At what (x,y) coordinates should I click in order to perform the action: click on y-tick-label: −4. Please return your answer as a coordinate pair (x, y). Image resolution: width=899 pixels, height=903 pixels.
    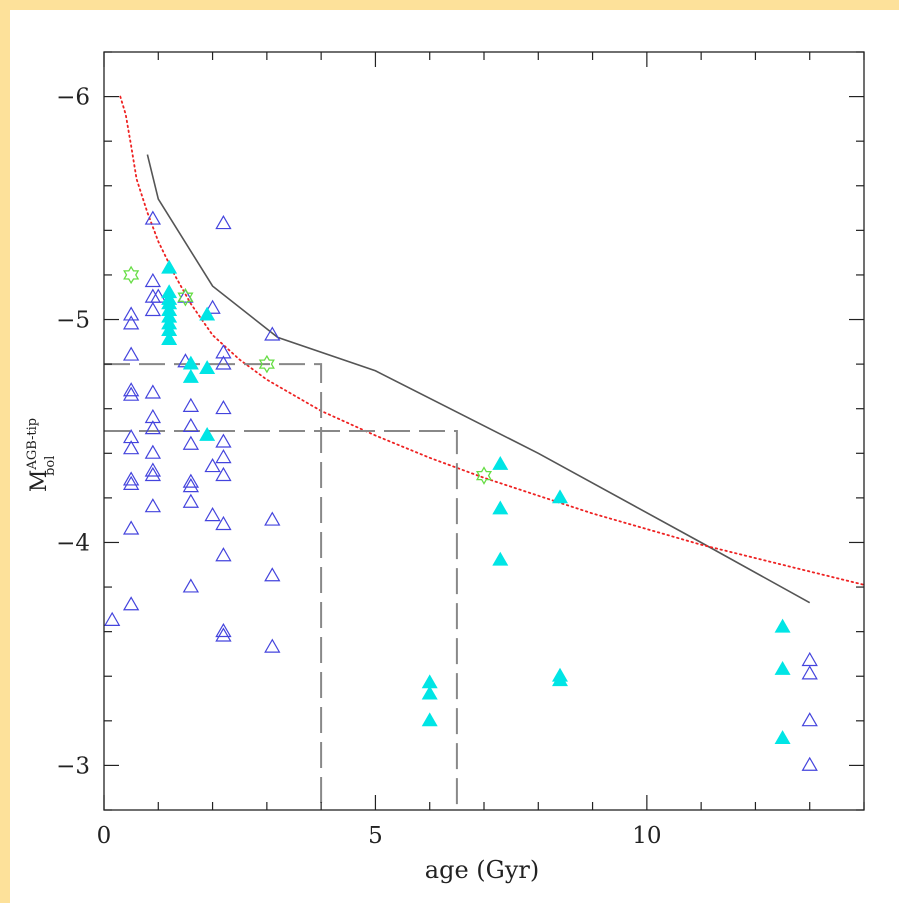
    Looking at the image, I should click on (73, 543).